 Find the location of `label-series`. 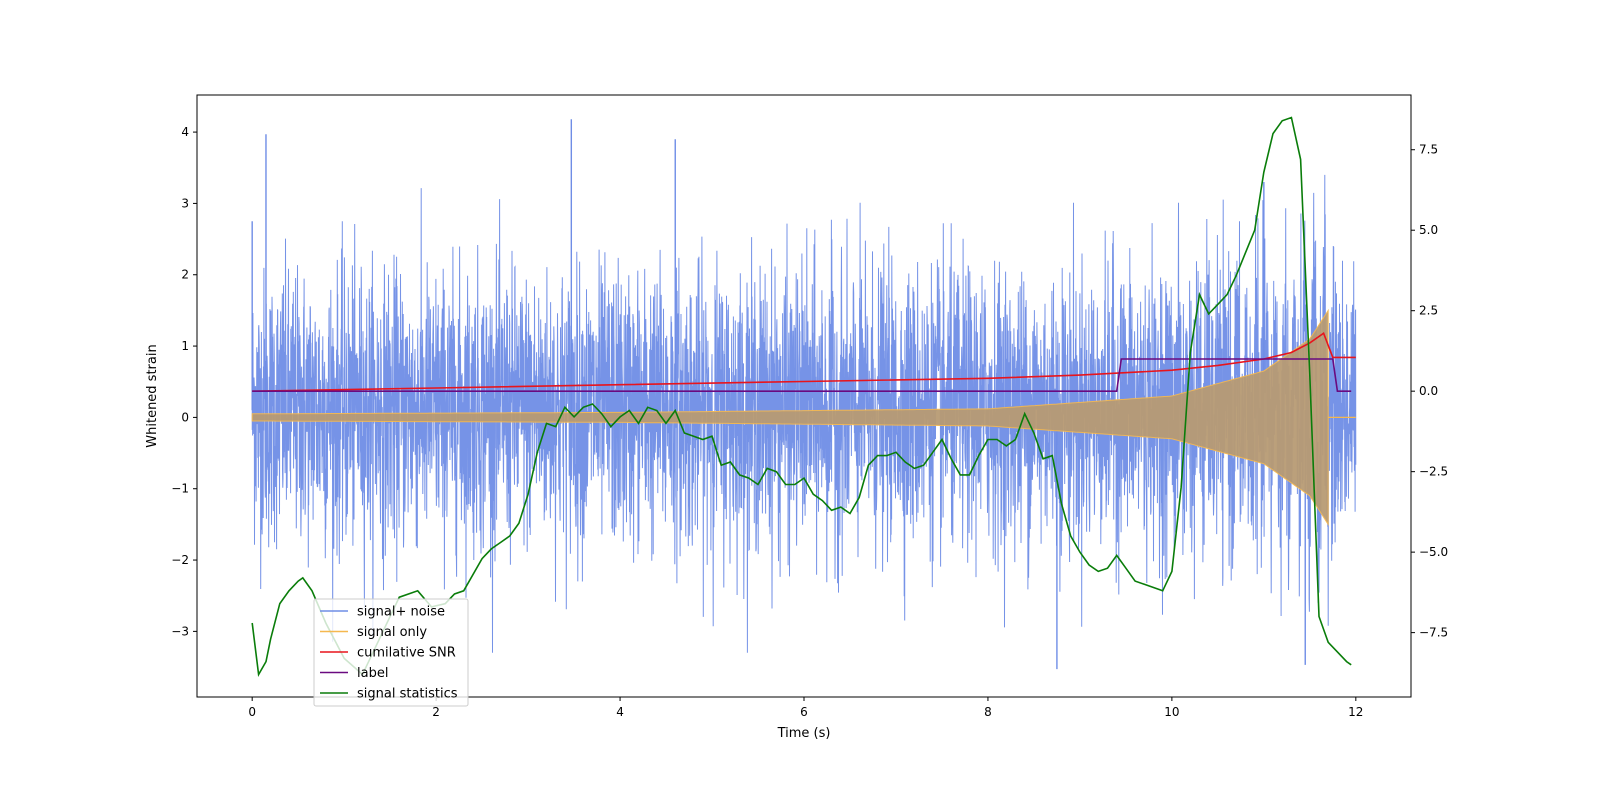

label-series is located at coordinates (802, 375).